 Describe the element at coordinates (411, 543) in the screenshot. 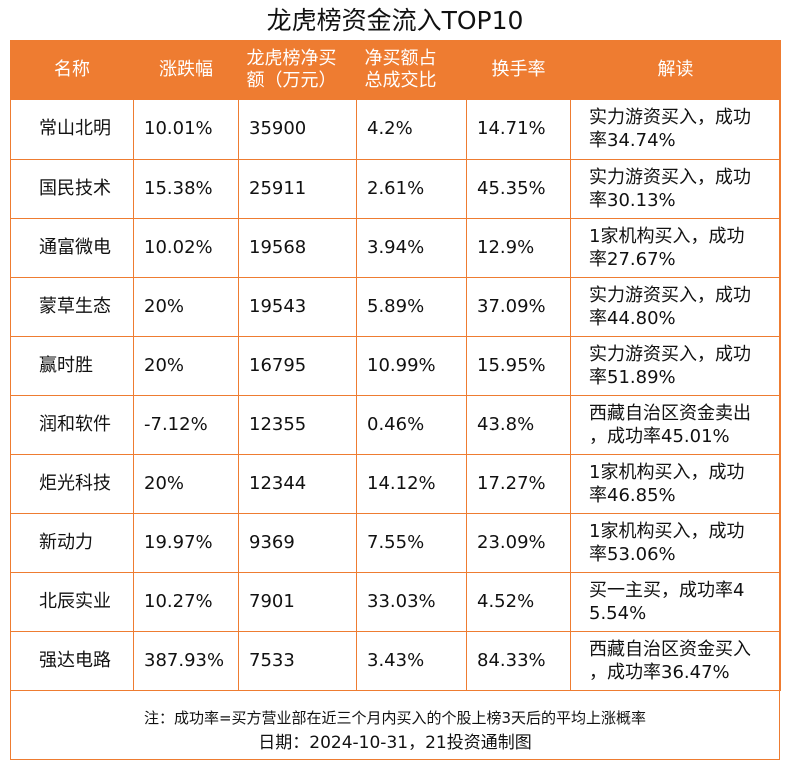

I see `ratio-cell: 7.55%` at that location.